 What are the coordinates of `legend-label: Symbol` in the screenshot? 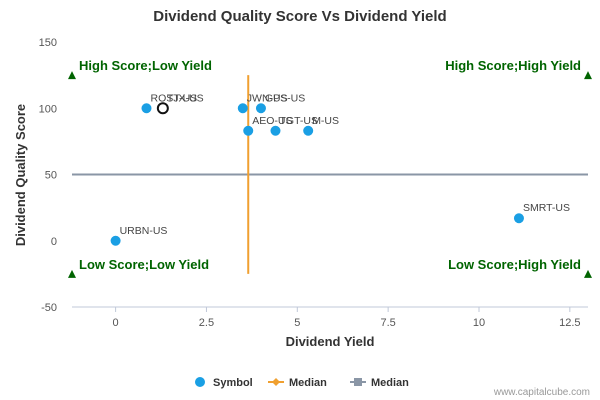 It's located at (233, 383).